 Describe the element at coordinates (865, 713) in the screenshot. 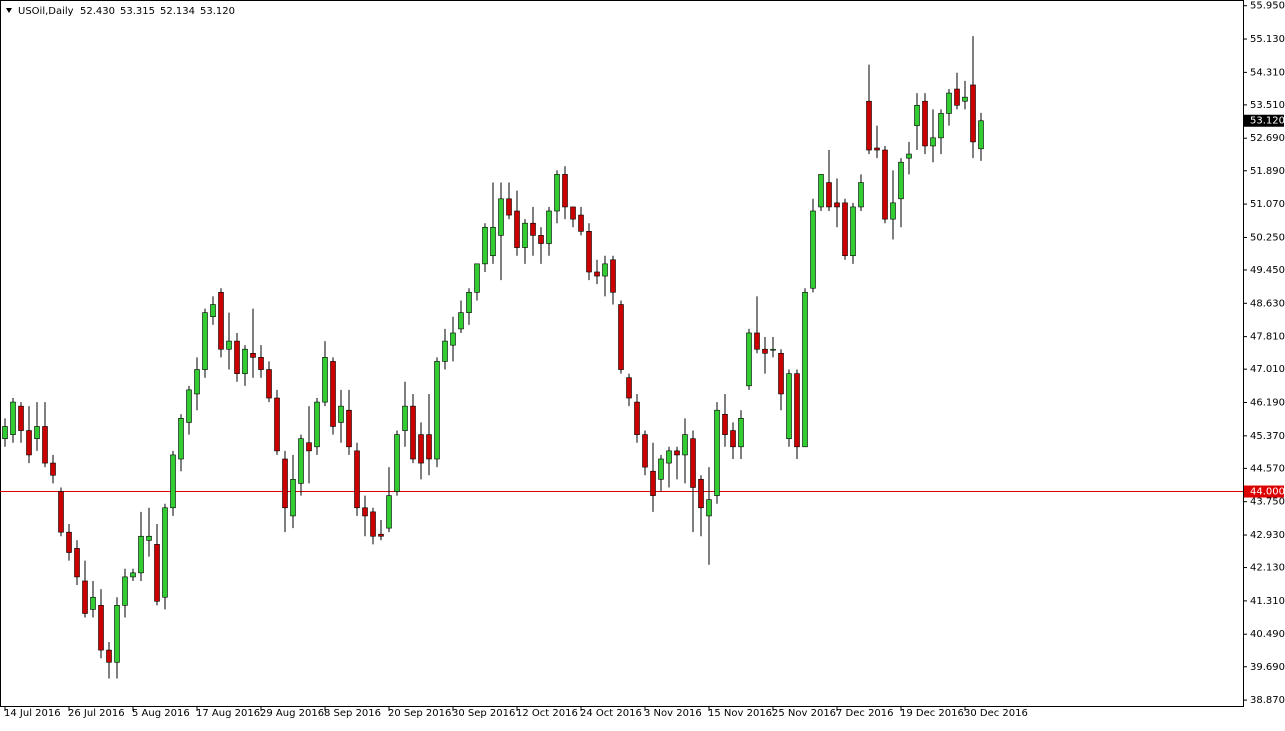

I see `x-tick-label: 7 Dec 2016` at that location.